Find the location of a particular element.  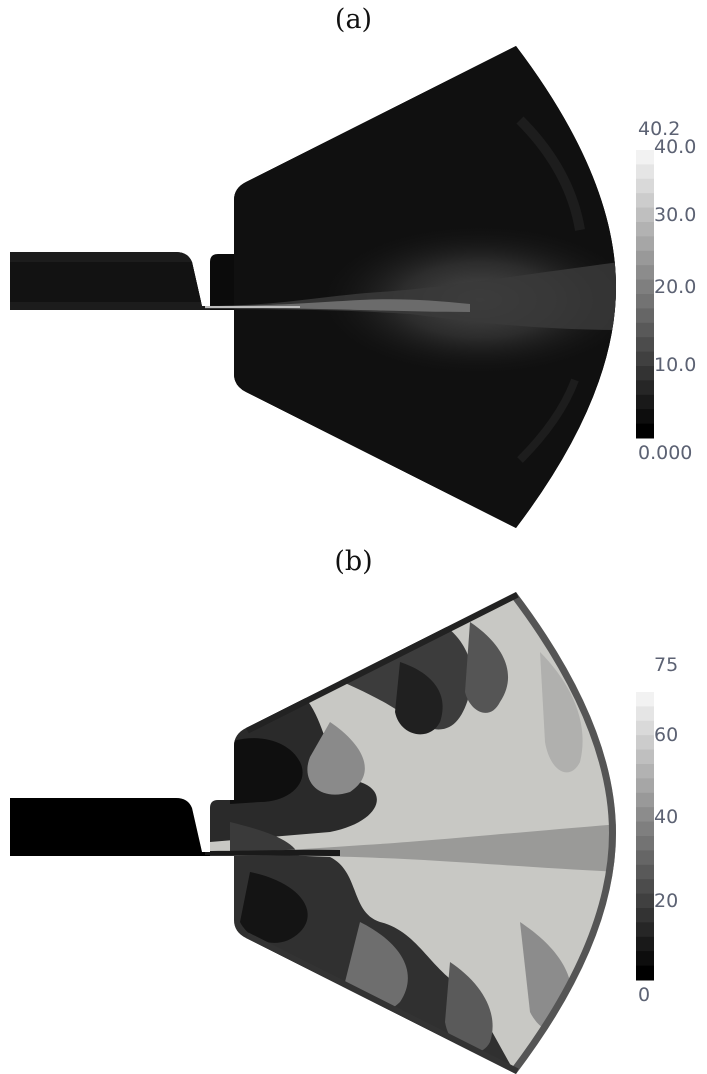

panel-a-tick-20: 20.0 is located at coordinates (675, 287).